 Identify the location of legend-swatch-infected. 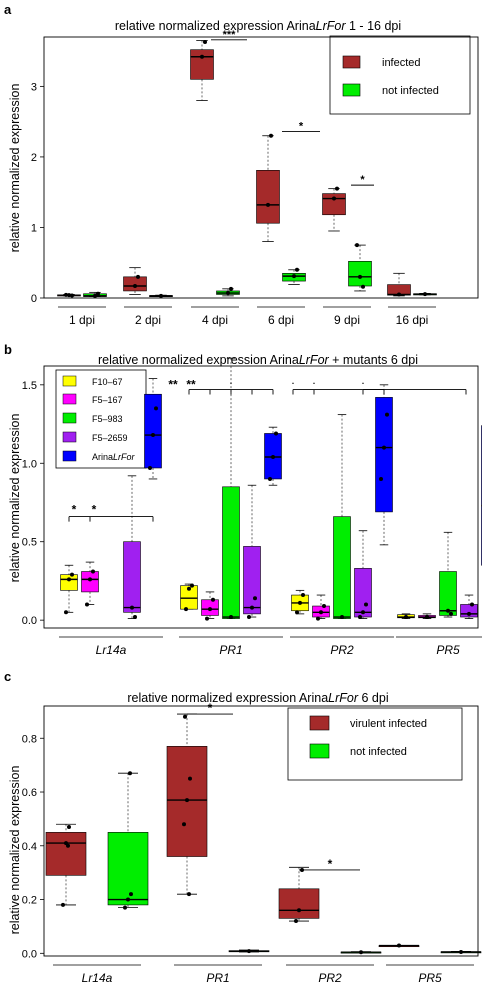
(351, 62).